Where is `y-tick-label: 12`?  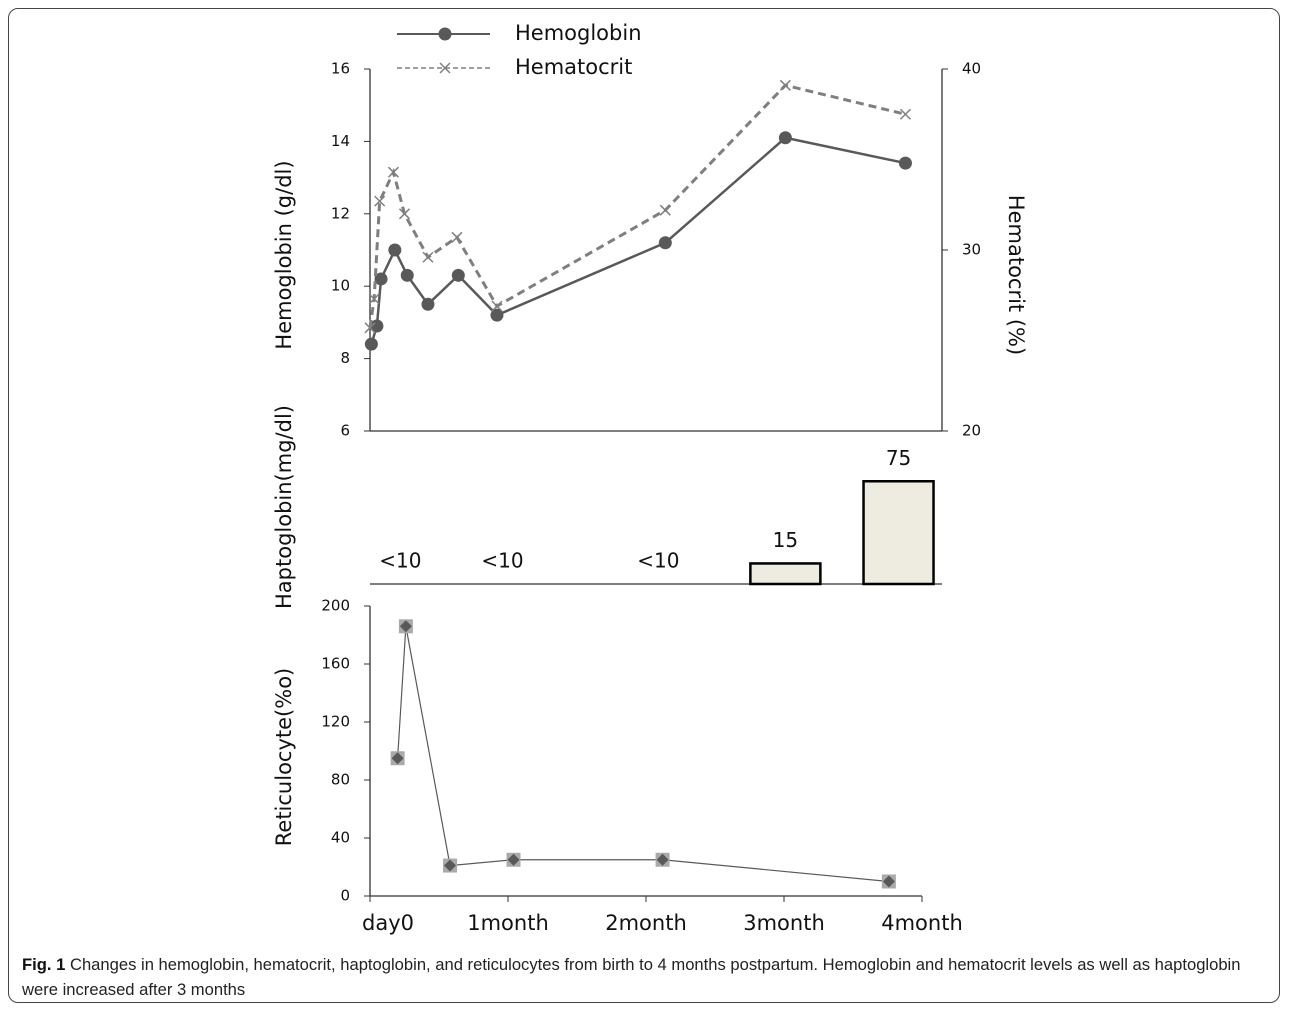 y-tick-label: 12 is located at coordinates (340, 213).